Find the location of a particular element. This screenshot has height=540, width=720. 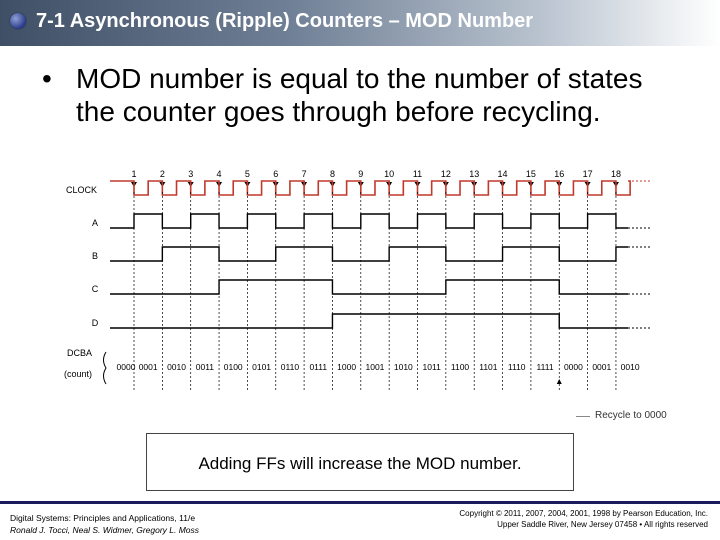

pulse-number: 1 is located at coordinates (133, 174).